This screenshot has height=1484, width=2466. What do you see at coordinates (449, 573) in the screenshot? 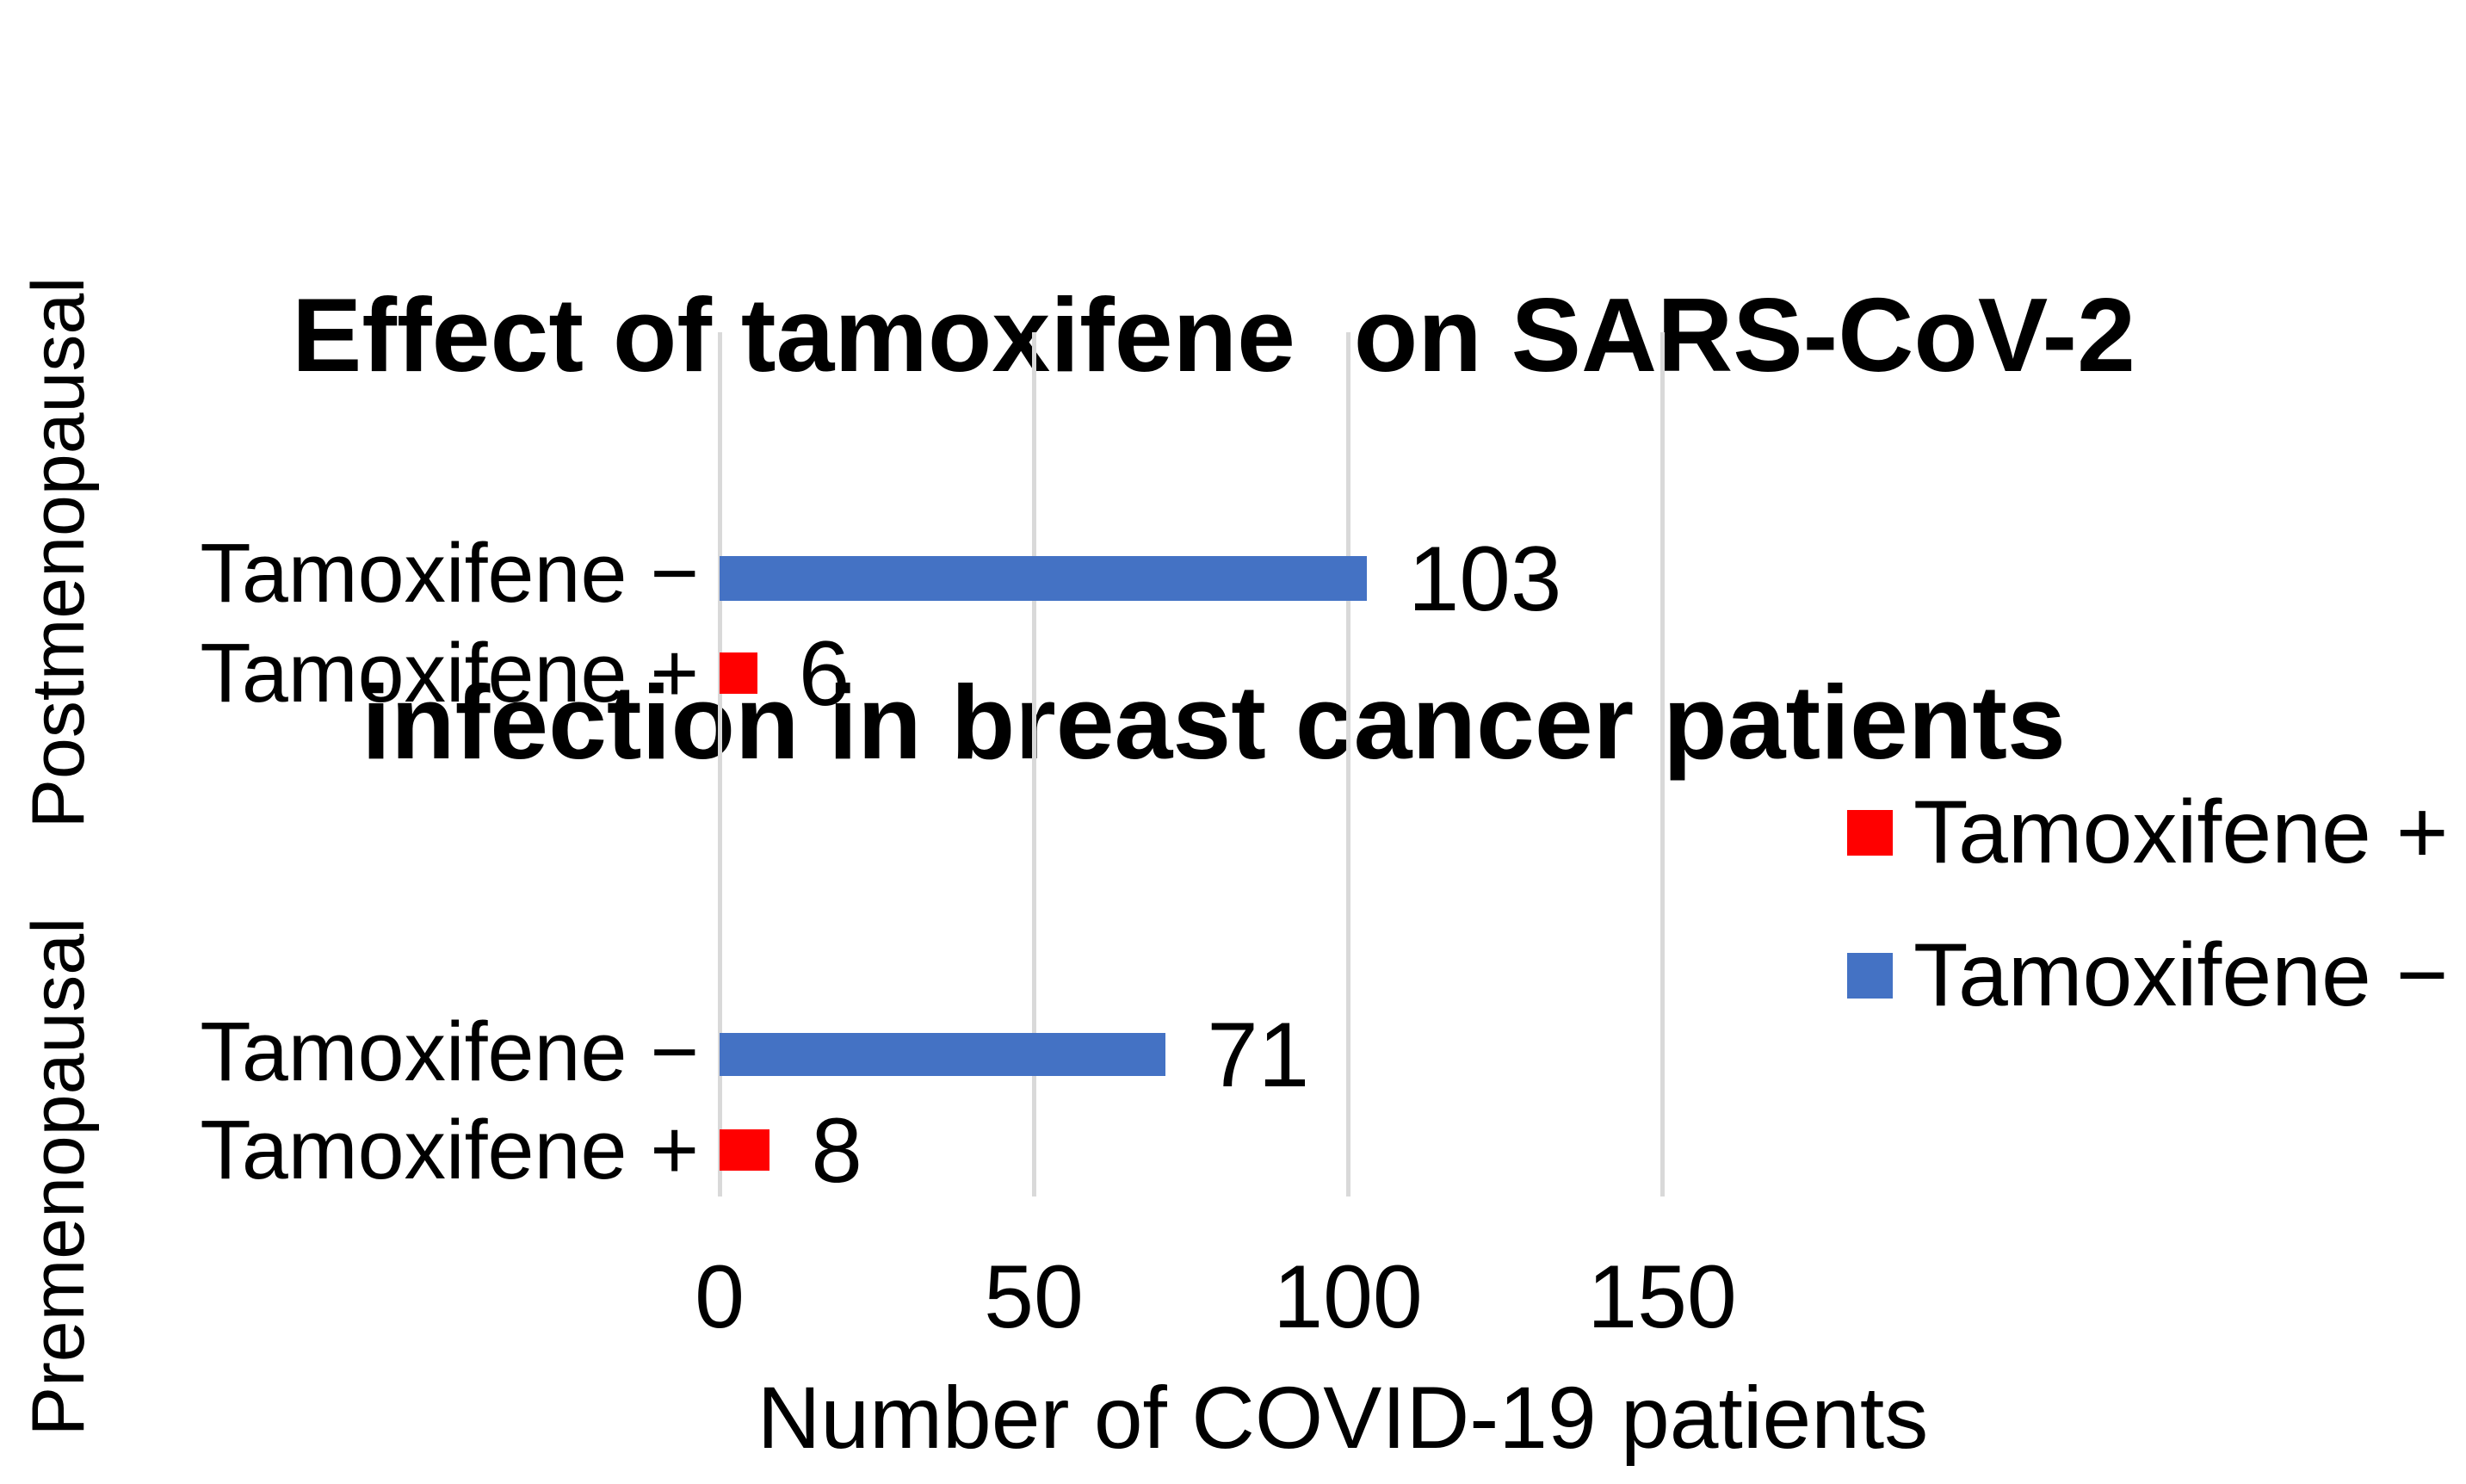
I see `category-label-post-tamoxifene-minus: Tamoxifene −` at bounding box center [449, 573].